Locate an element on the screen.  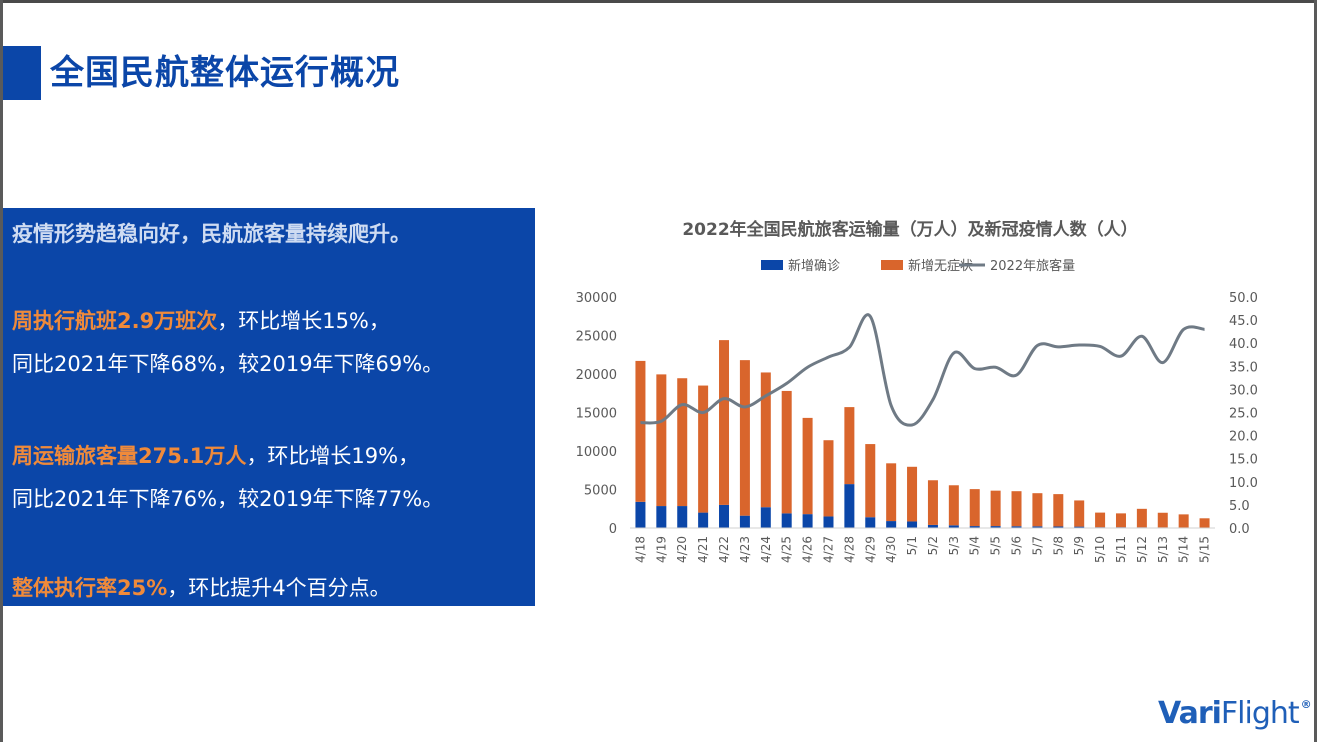
summary-headline: 疫情形势趋稳向好，民航旅客量持续爬升。 is located at coordinates (211, 234).